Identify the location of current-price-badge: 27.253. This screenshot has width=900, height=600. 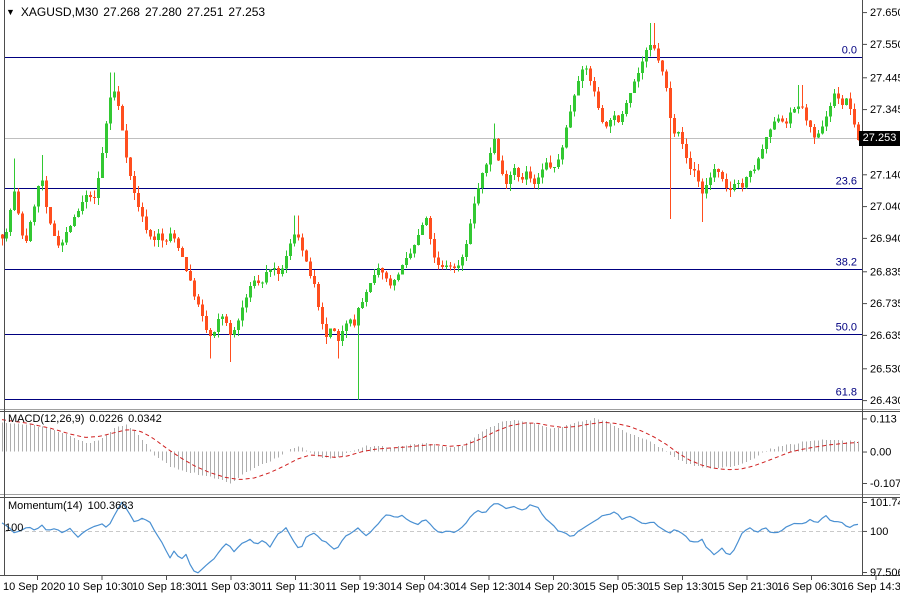
(879, 138).